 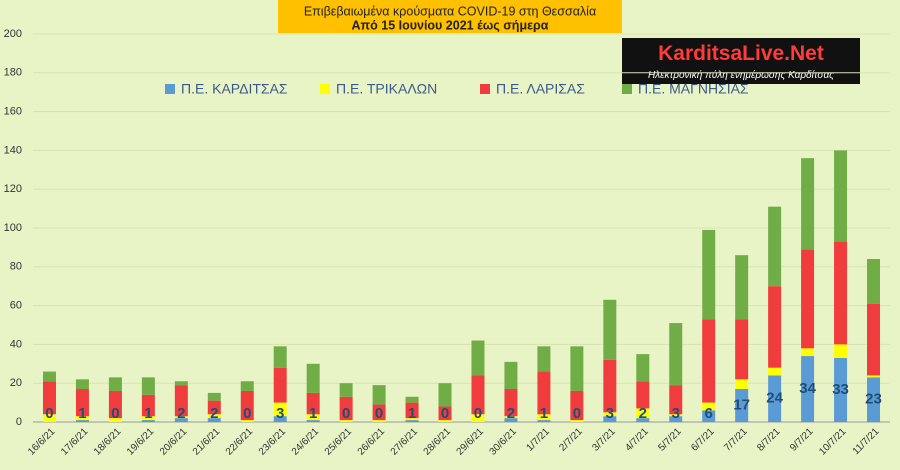 I want to click on y-tick-label: 80, so click(x=16, y=267).